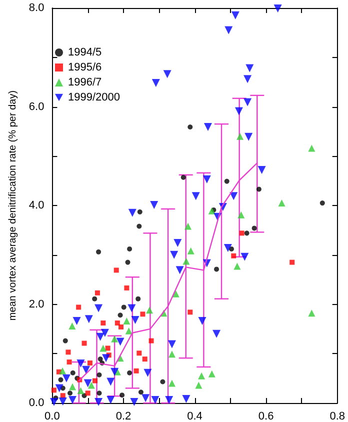 This screenshot has width=348, height=422. What do you see at coordinates (52, 416) in the screenshot?
I see `x-tick-label: 0.0` at bounding box center [52, 416].